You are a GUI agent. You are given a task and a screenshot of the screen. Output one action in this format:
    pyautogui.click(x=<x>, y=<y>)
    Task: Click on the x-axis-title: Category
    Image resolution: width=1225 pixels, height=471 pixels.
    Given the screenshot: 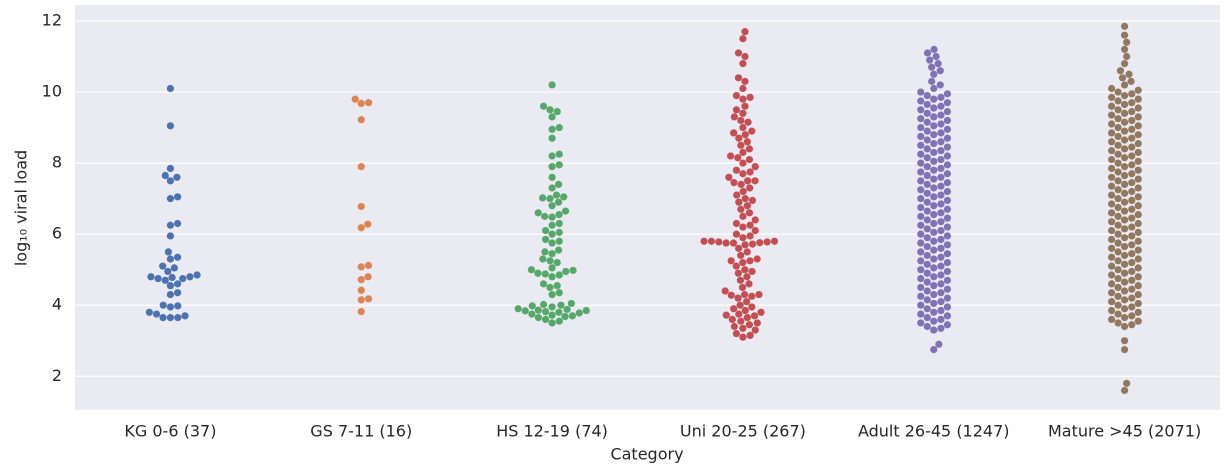 What is the action you would take?
    pyautogui.click(x=646, y=454)
    